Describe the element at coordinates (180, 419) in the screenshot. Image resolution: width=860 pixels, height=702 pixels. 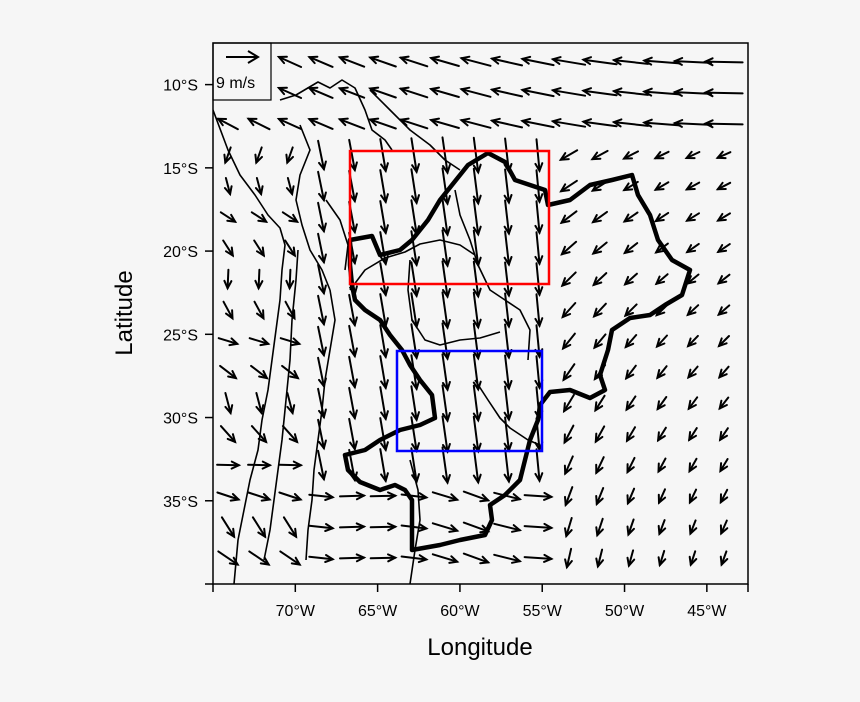
I see `y-tick-label: 30°S` at that location.